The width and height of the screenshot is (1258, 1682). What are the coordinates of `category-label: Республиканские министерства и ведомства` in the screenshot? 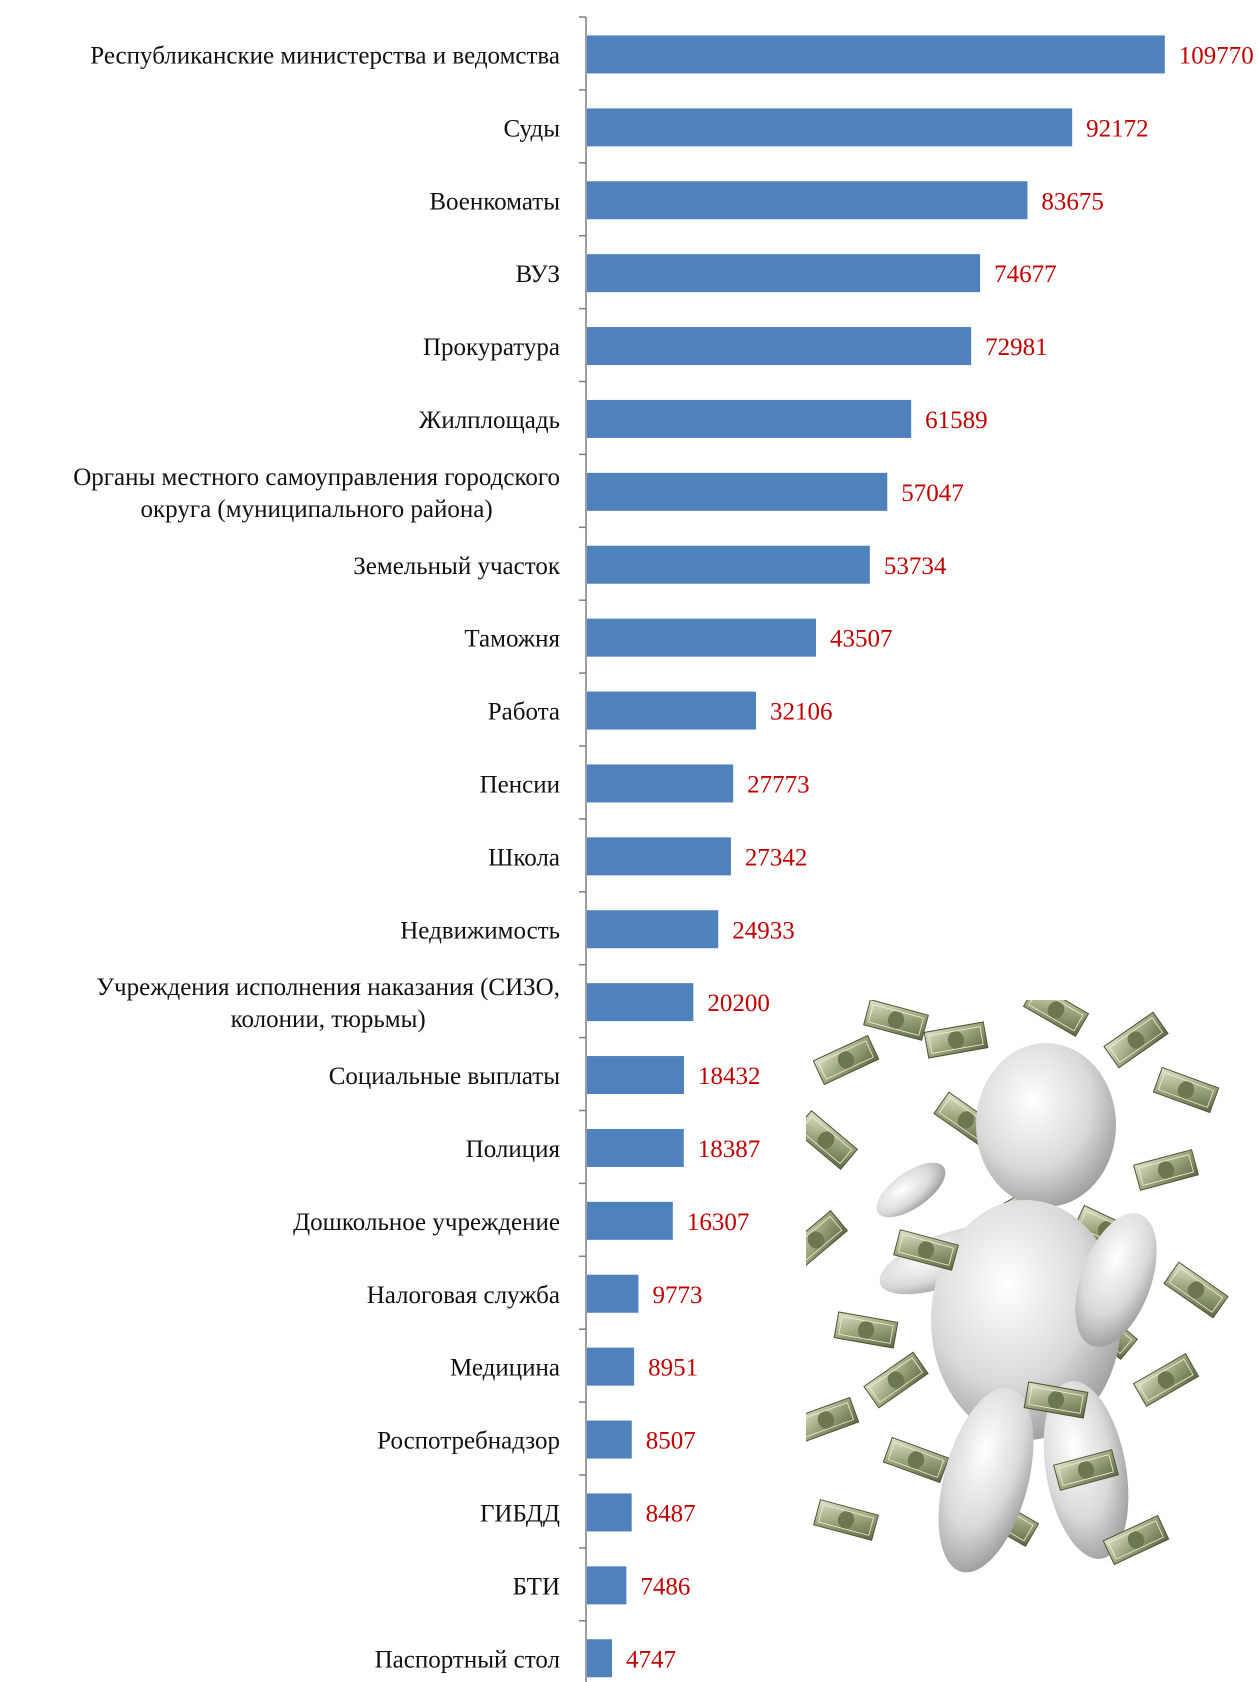 It's located at (325, 55).